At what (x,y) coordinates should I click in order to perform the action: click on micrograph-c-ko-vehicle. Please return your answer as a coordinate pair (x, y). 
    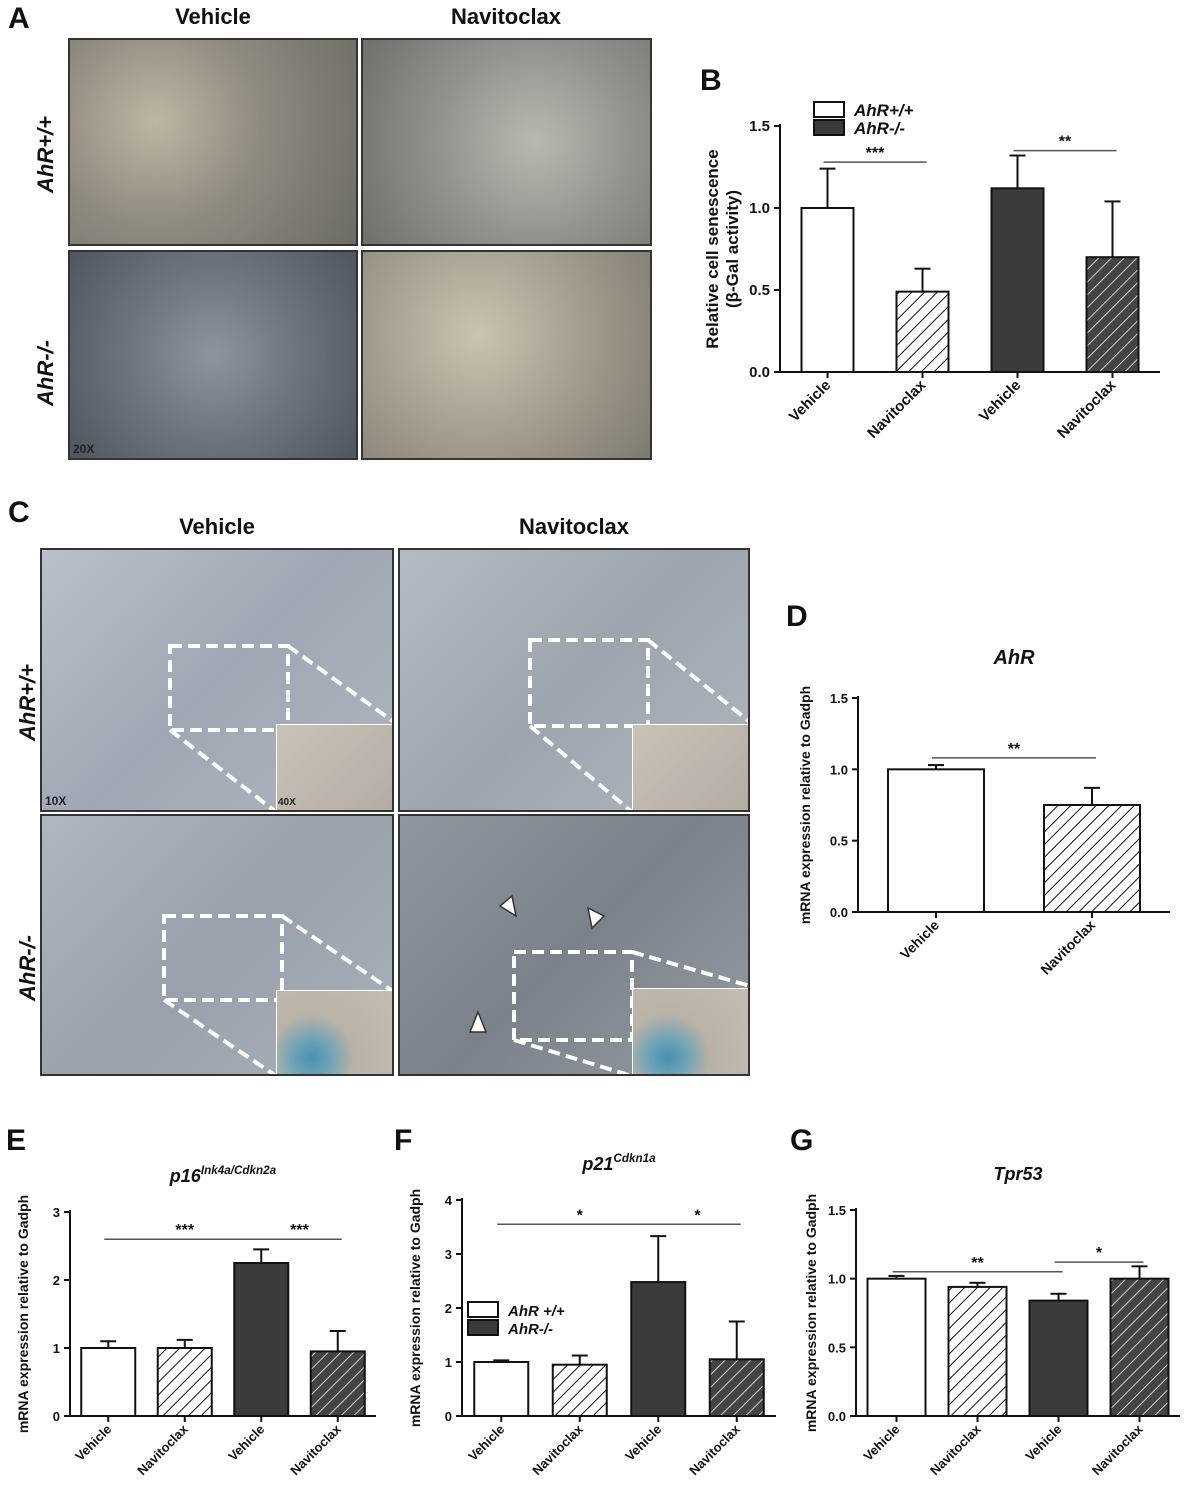
    Looking at the image, I should click on (217, 945).